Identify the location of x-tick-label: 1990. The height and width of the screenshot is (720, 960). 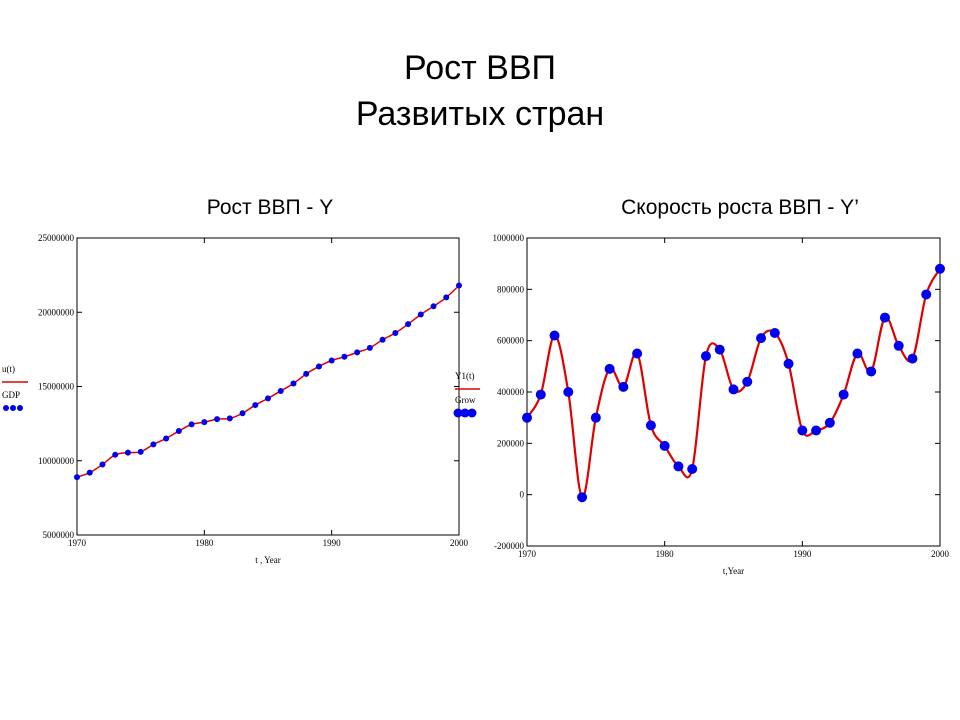
(802, 554).